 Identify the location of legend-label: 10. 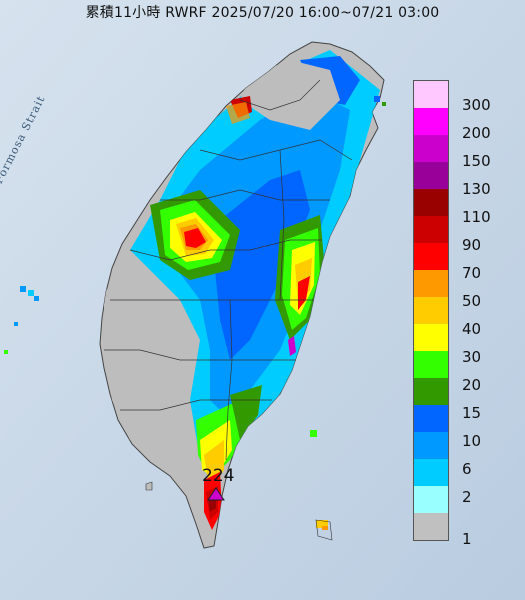
(472, 441).